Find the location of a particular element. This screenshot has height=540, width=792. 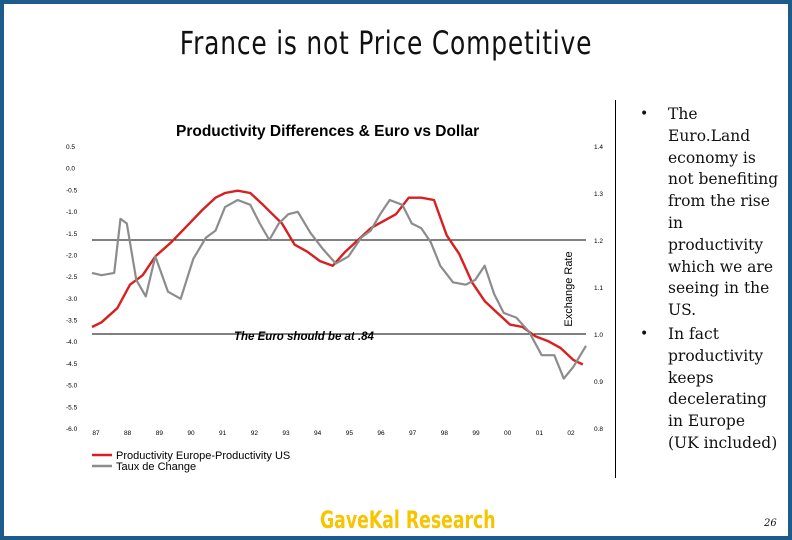

left-axis-tick-label: -5.5 is located at coordinates (72, 407).